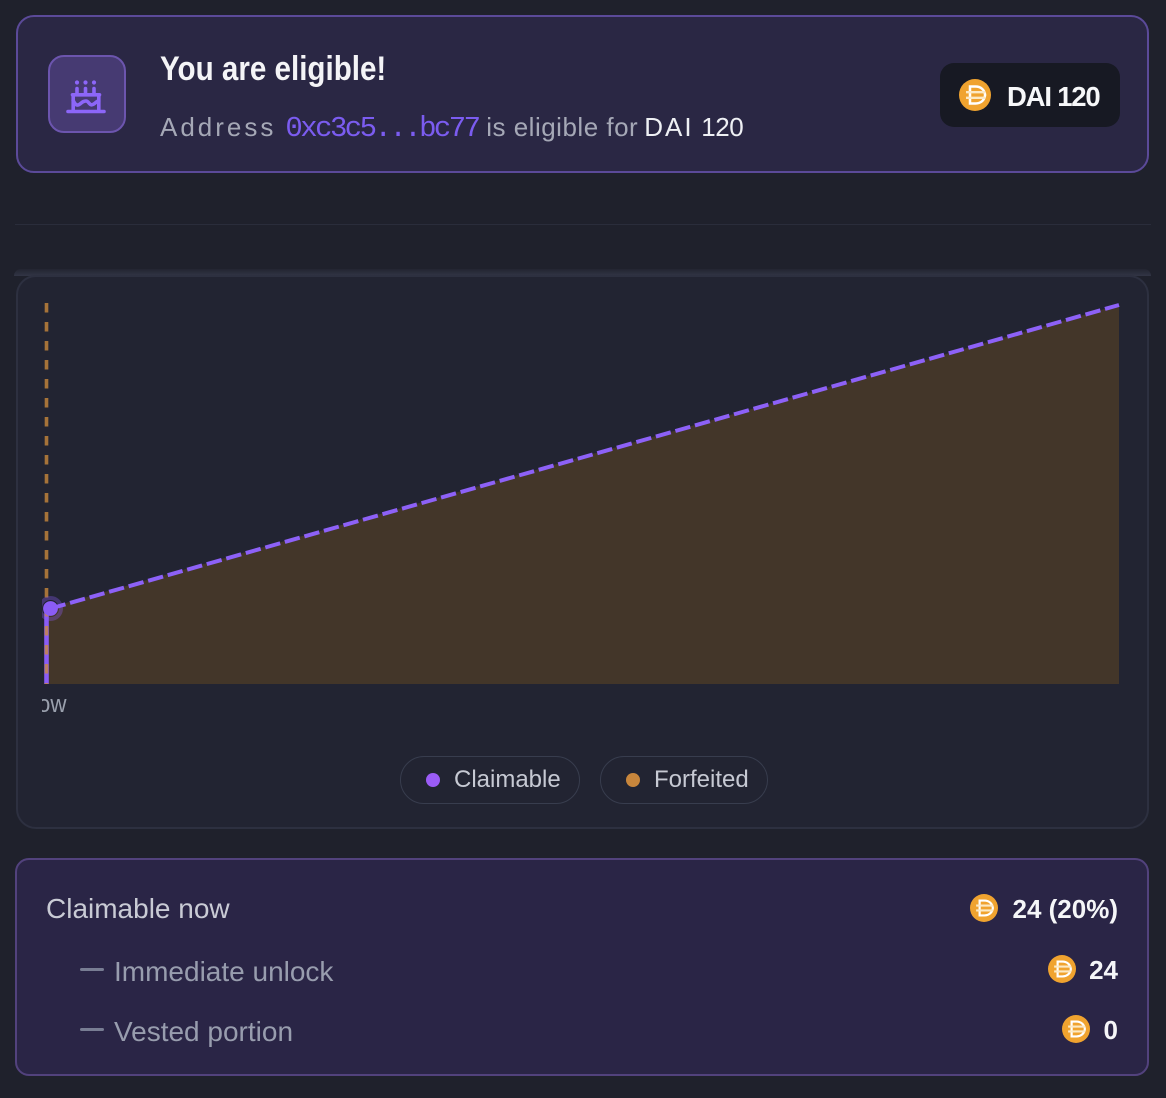  I want to click on svg-text: now, so click(54, 704).